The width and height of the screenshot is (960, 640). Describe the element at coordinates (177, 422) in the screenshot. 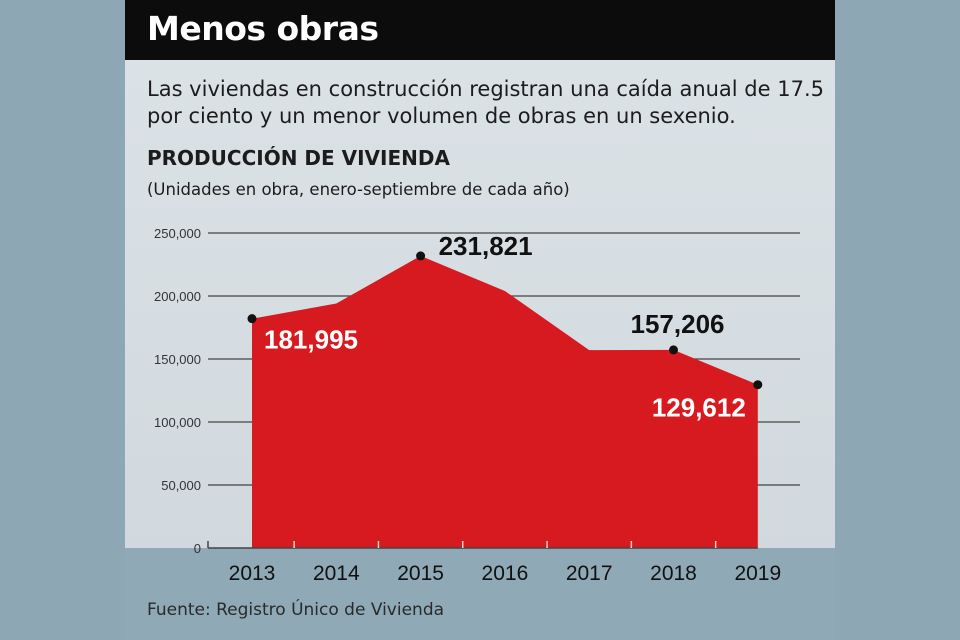

I see `y-tick-label: 100,000` at that location.